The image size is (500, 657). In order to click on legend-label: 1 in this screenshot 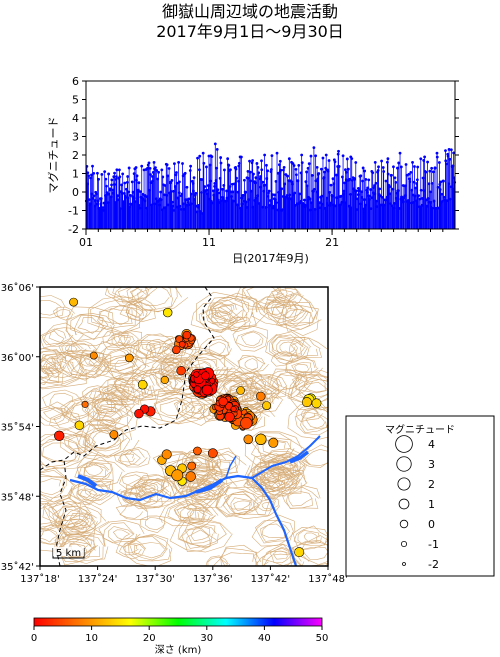, I will do `click(431, 504)`.